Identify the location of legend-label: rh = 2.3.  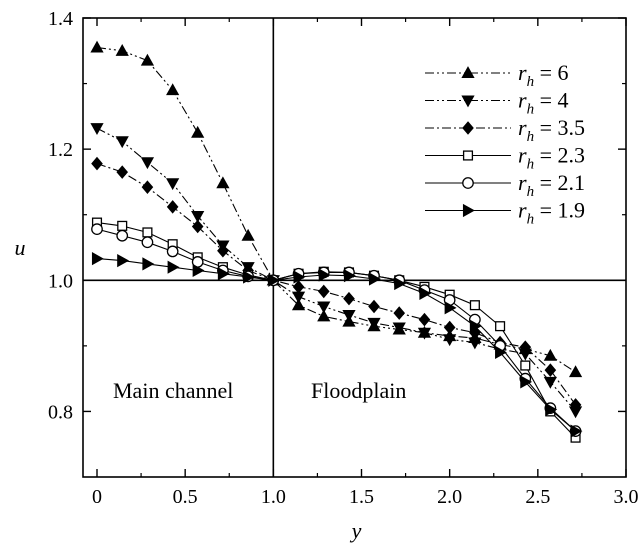
(551, 158).